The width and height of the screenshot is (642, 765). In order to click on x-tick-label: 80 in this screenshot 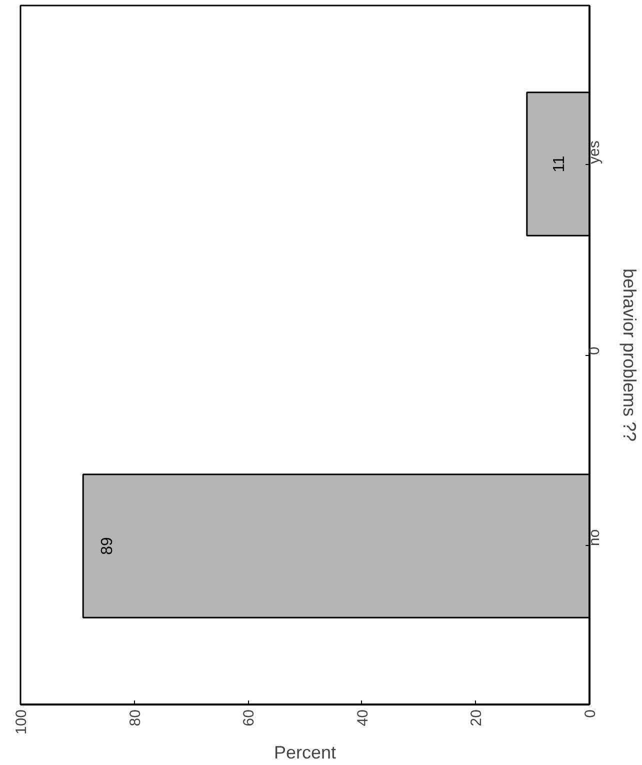, I will do `click(135, 717)`.